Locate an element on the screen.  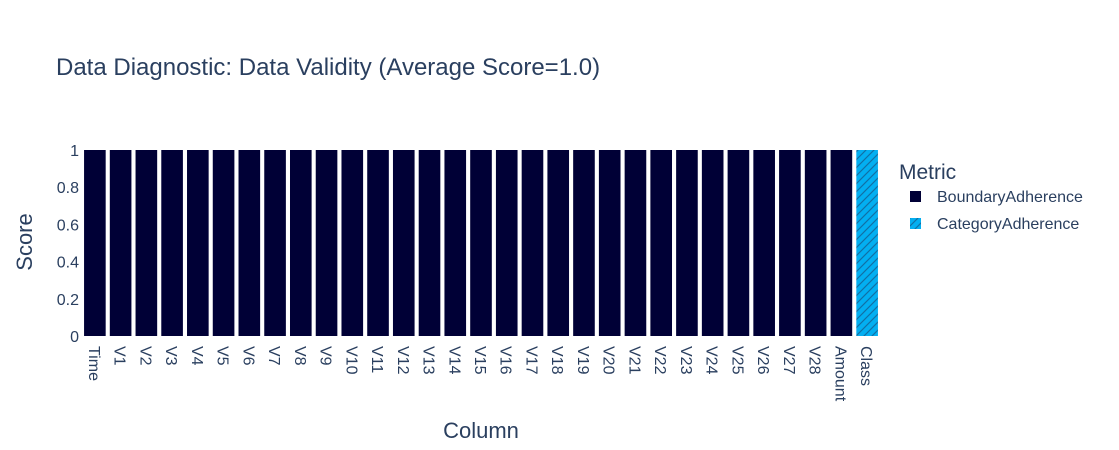
bar-v23 is located at coordinates (687, 243).